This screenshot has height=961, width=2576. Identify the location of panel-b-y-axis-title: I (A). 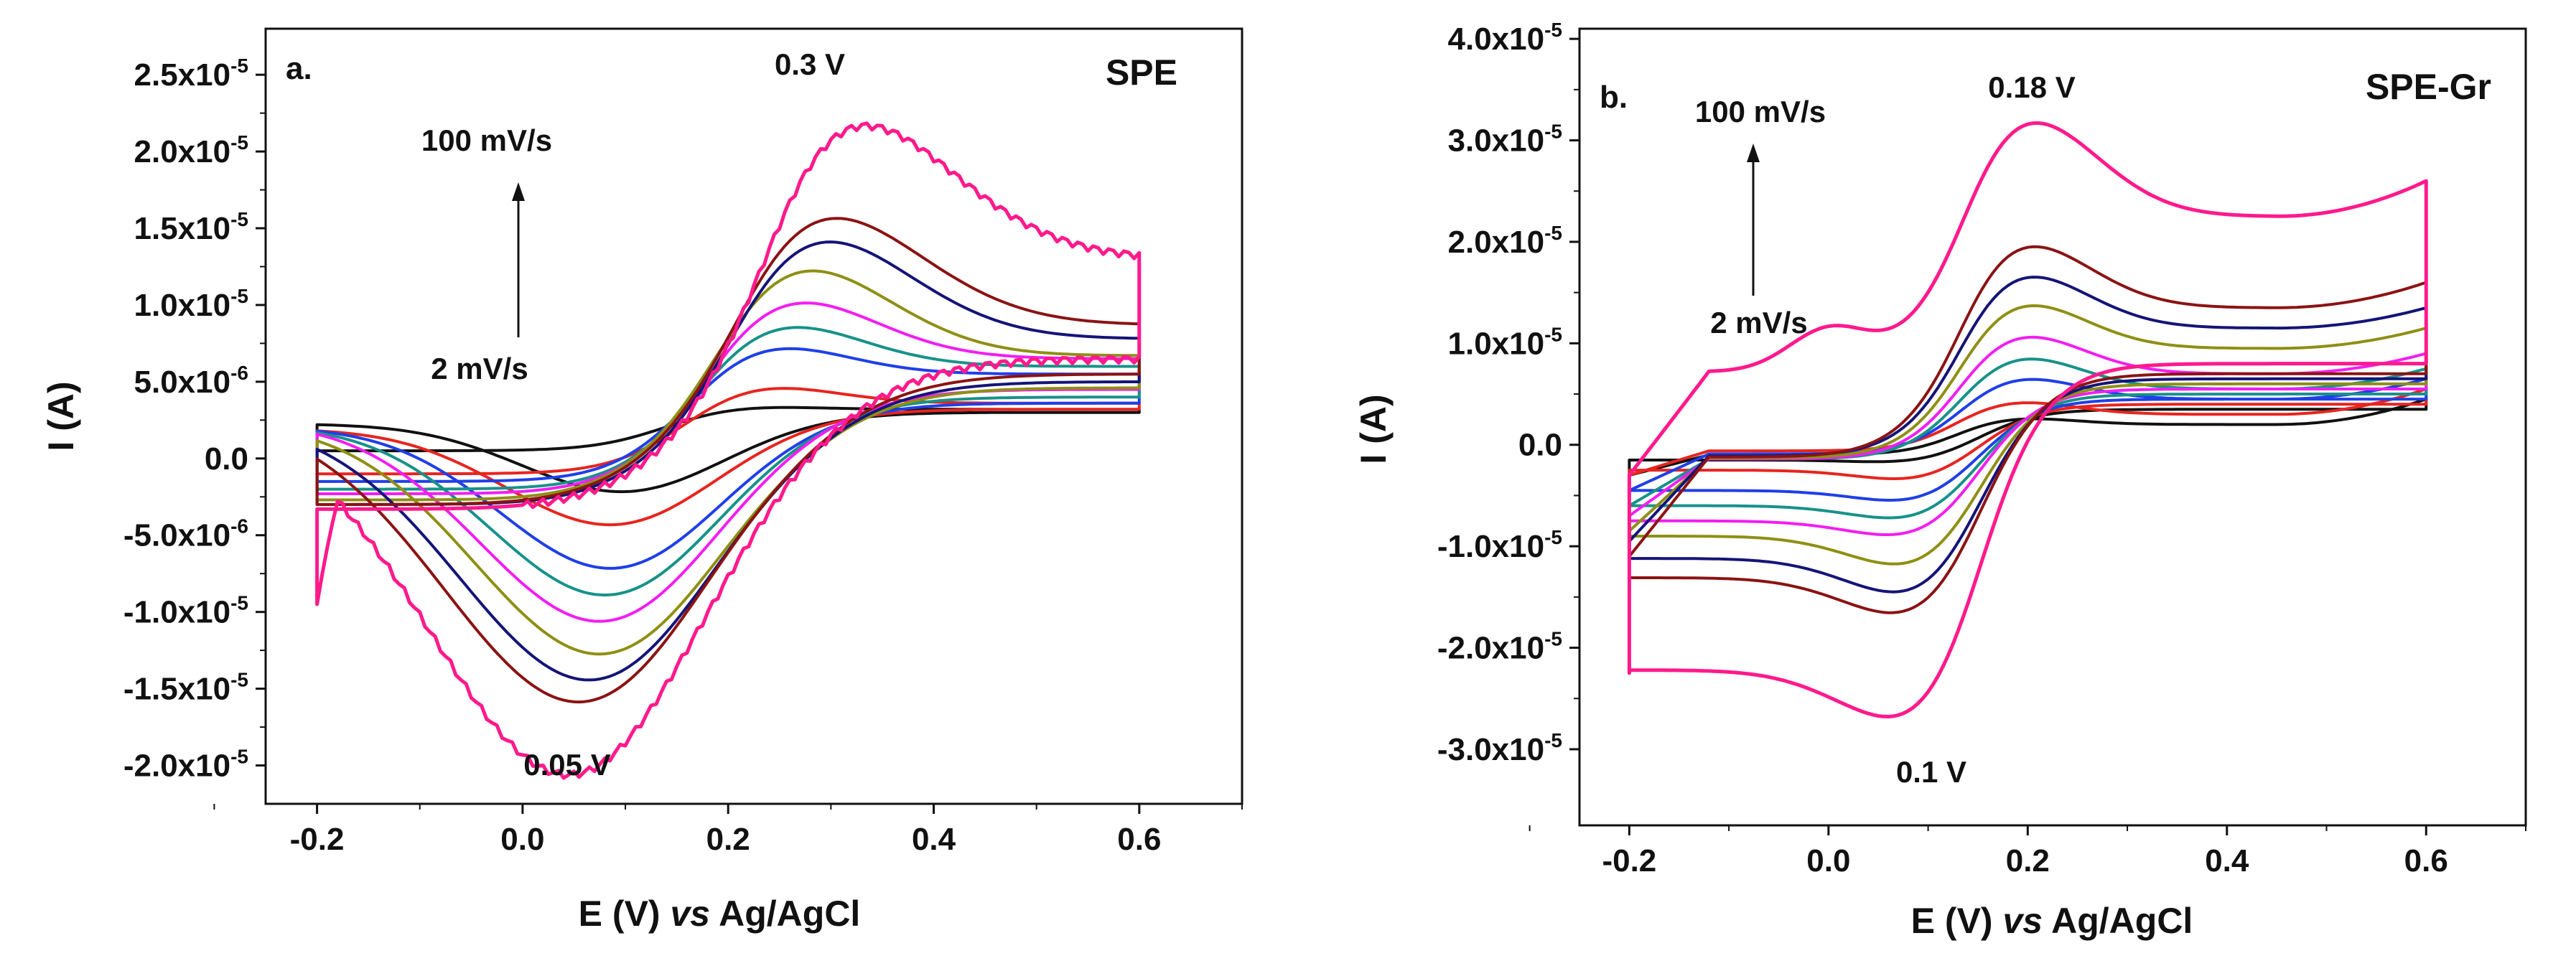
(1373, 429).